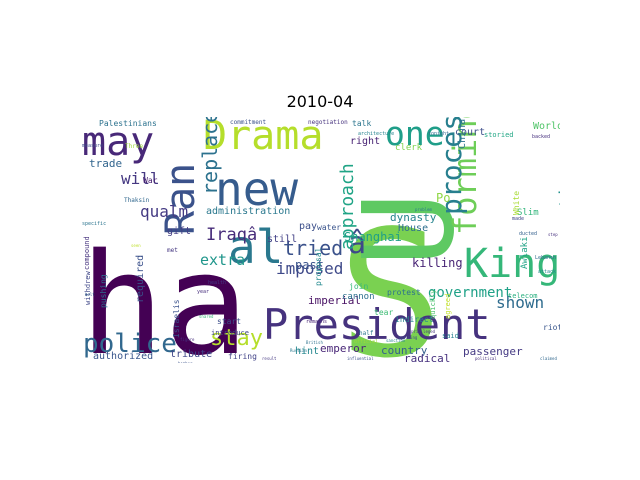  I want to click on word-compound: compound, so click(87, 253).